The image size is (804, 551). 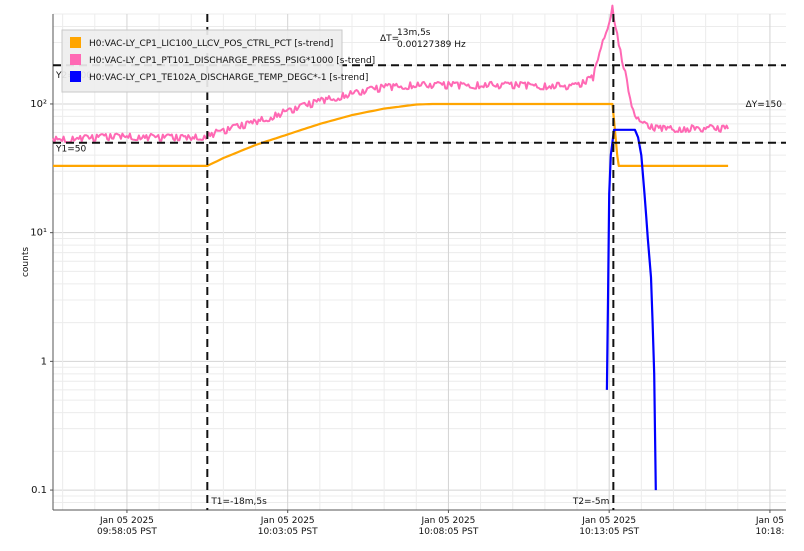 I want to click on x-tick-time: 10:18:, so click(x=769, y=532).